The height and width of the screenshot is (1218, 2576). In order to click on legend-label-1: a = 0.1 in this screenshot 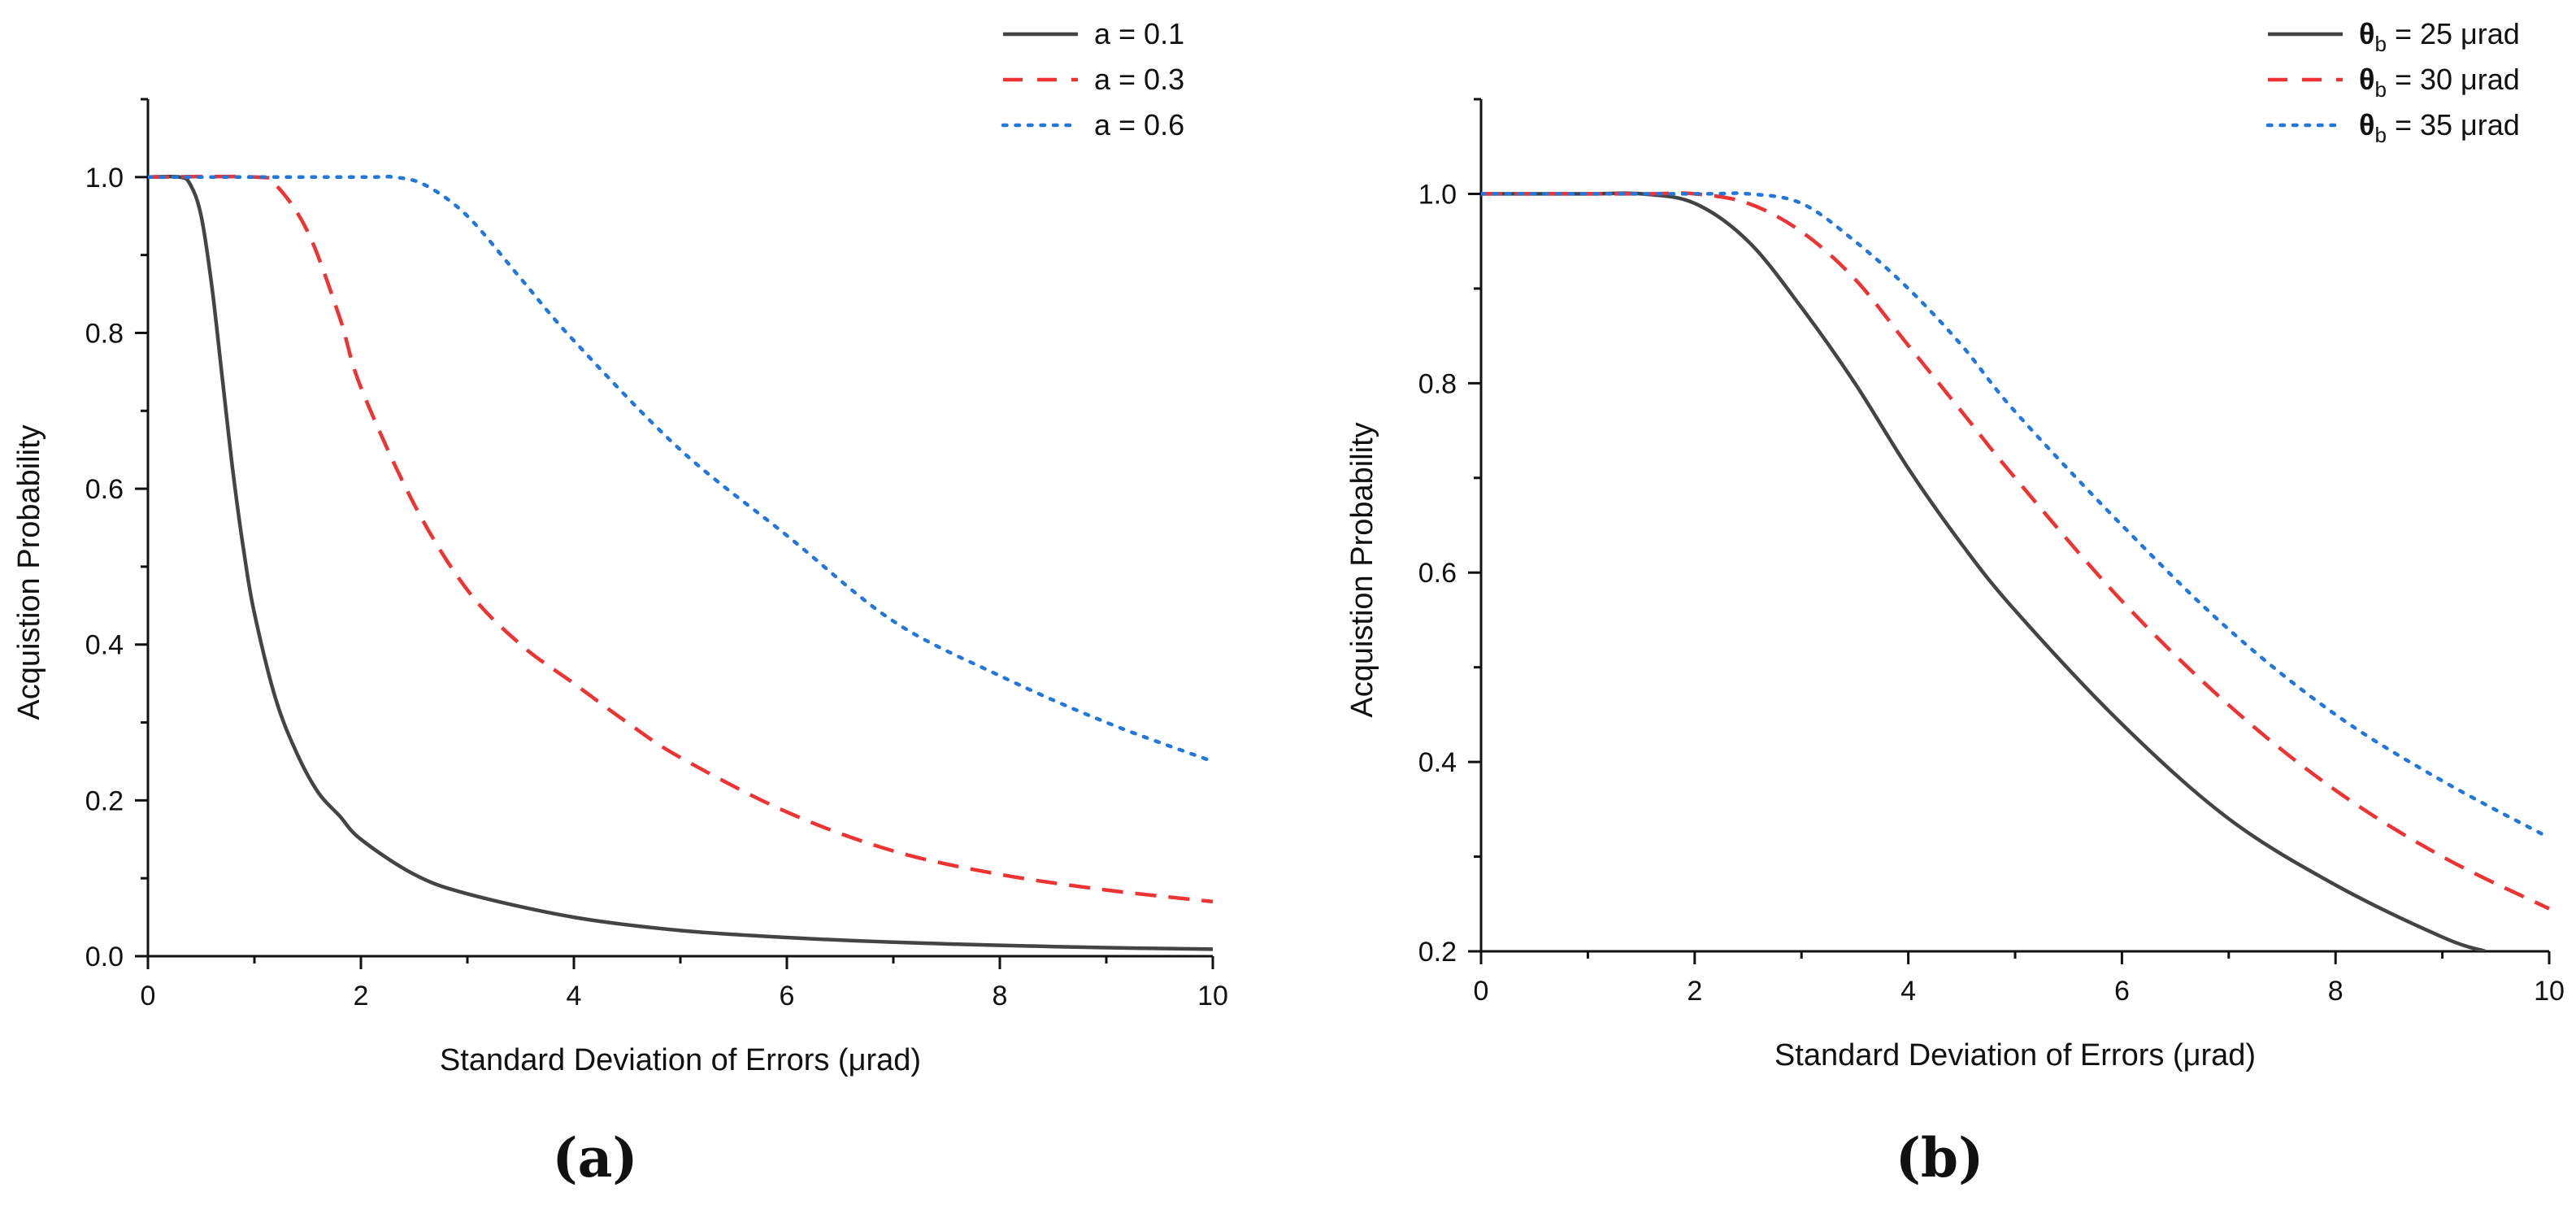, I will do `click(1139, 33)`.